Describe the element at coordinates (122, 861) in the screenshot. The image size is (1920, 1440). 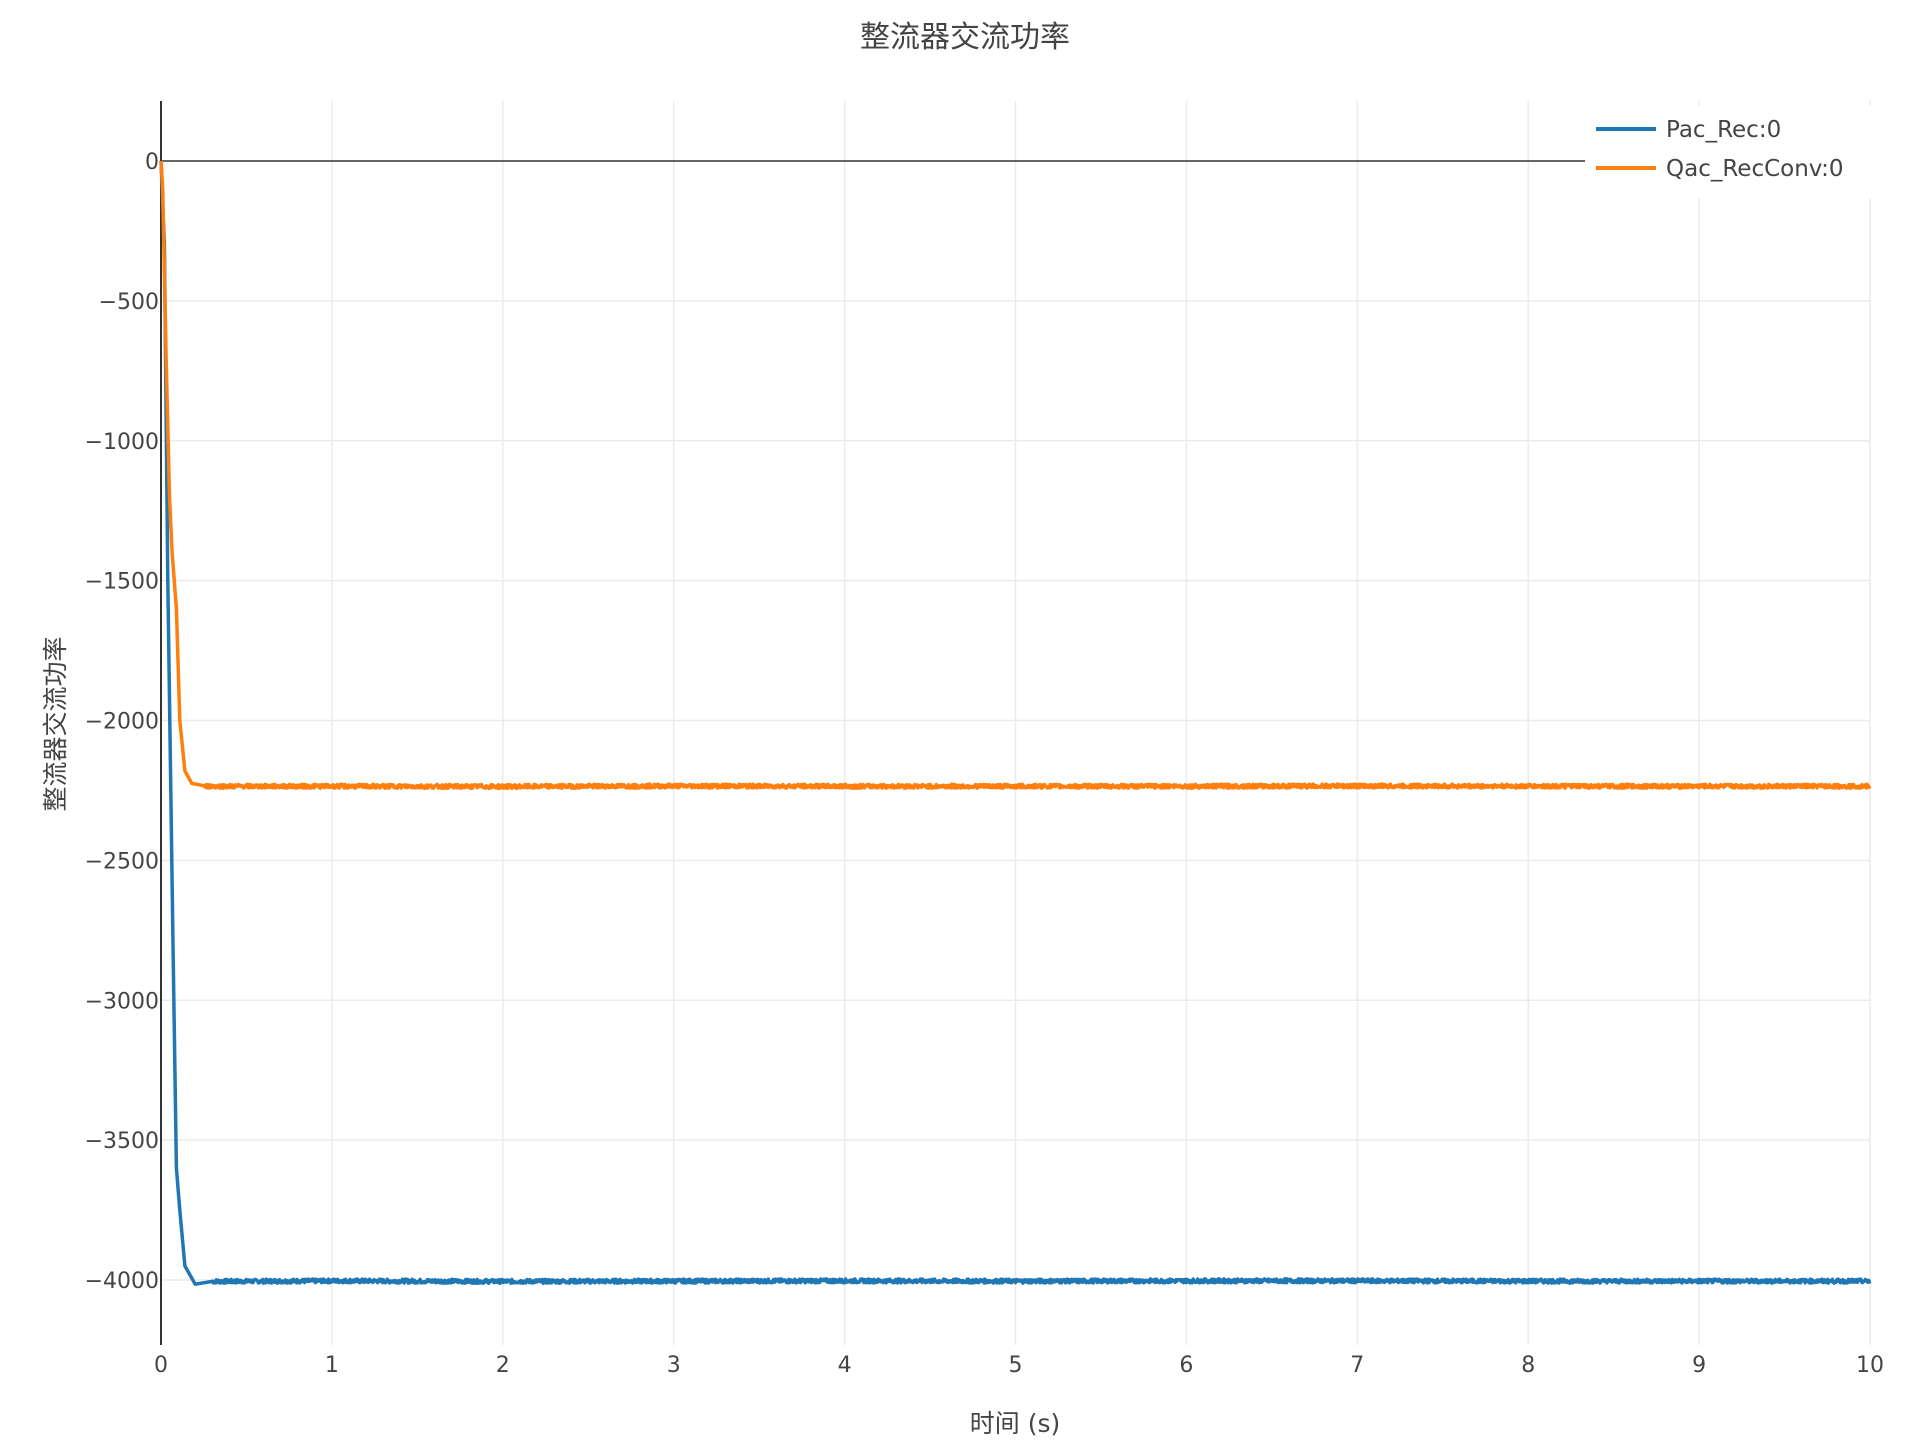
I see `y-tick-label: −2500` at that location.